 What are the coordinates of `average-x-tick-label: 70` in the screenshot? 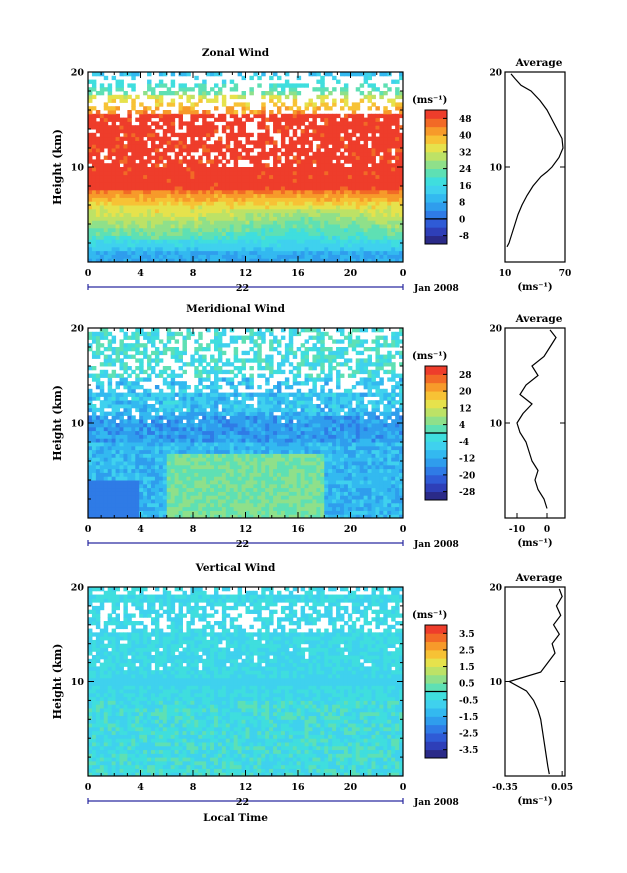 It's located at (565, 274).